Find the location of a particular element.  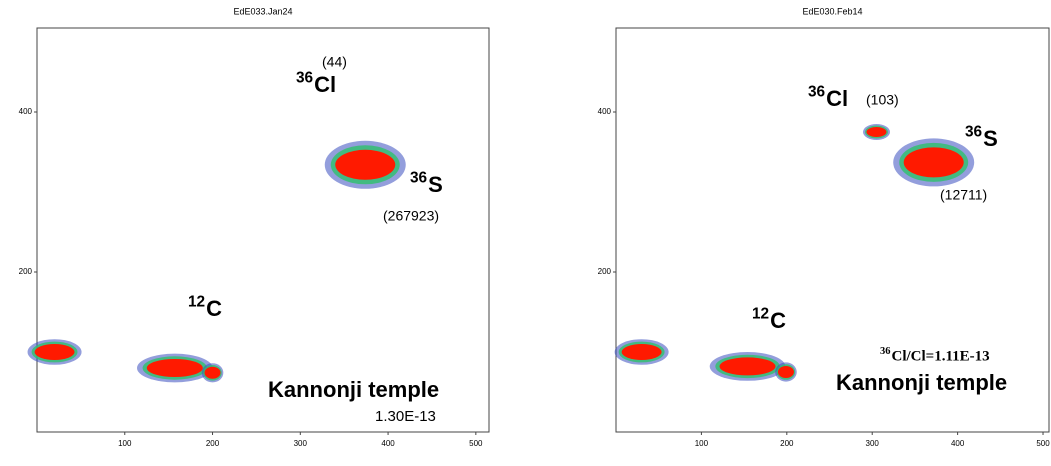

annotation: Cl/Cl=1.11E-13 is located at coordinates (941, 356).